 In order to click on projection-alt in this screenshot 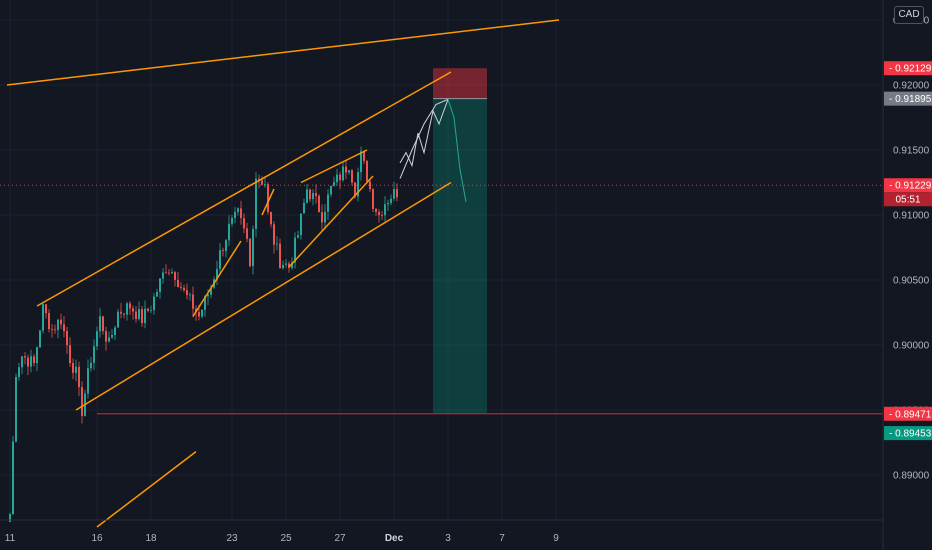, I will do `click(424, 138)`.